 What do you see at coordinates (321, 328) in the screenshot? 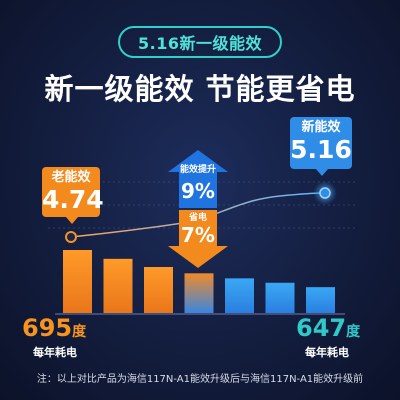
I see `new-consumption-number: 647` at bounding box center [321, 328].